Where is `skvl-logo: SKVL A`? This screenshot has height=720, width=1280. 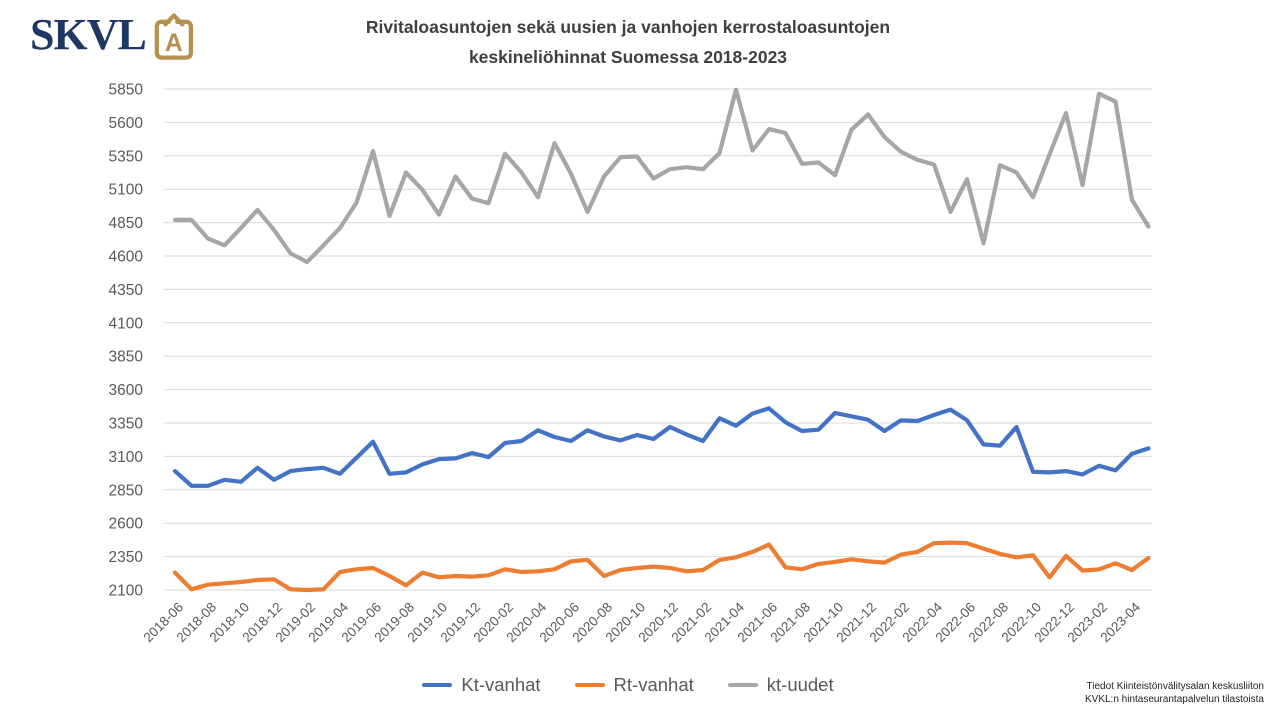 skvl-logo: SKVL A is located at coordinates (113, 37).